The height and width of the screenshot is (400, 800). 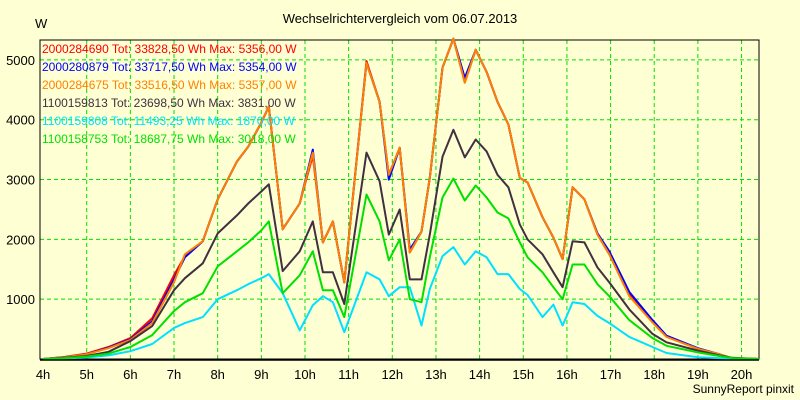 I want to click on x-tick-label: 17h, so click(x=611, y=374).